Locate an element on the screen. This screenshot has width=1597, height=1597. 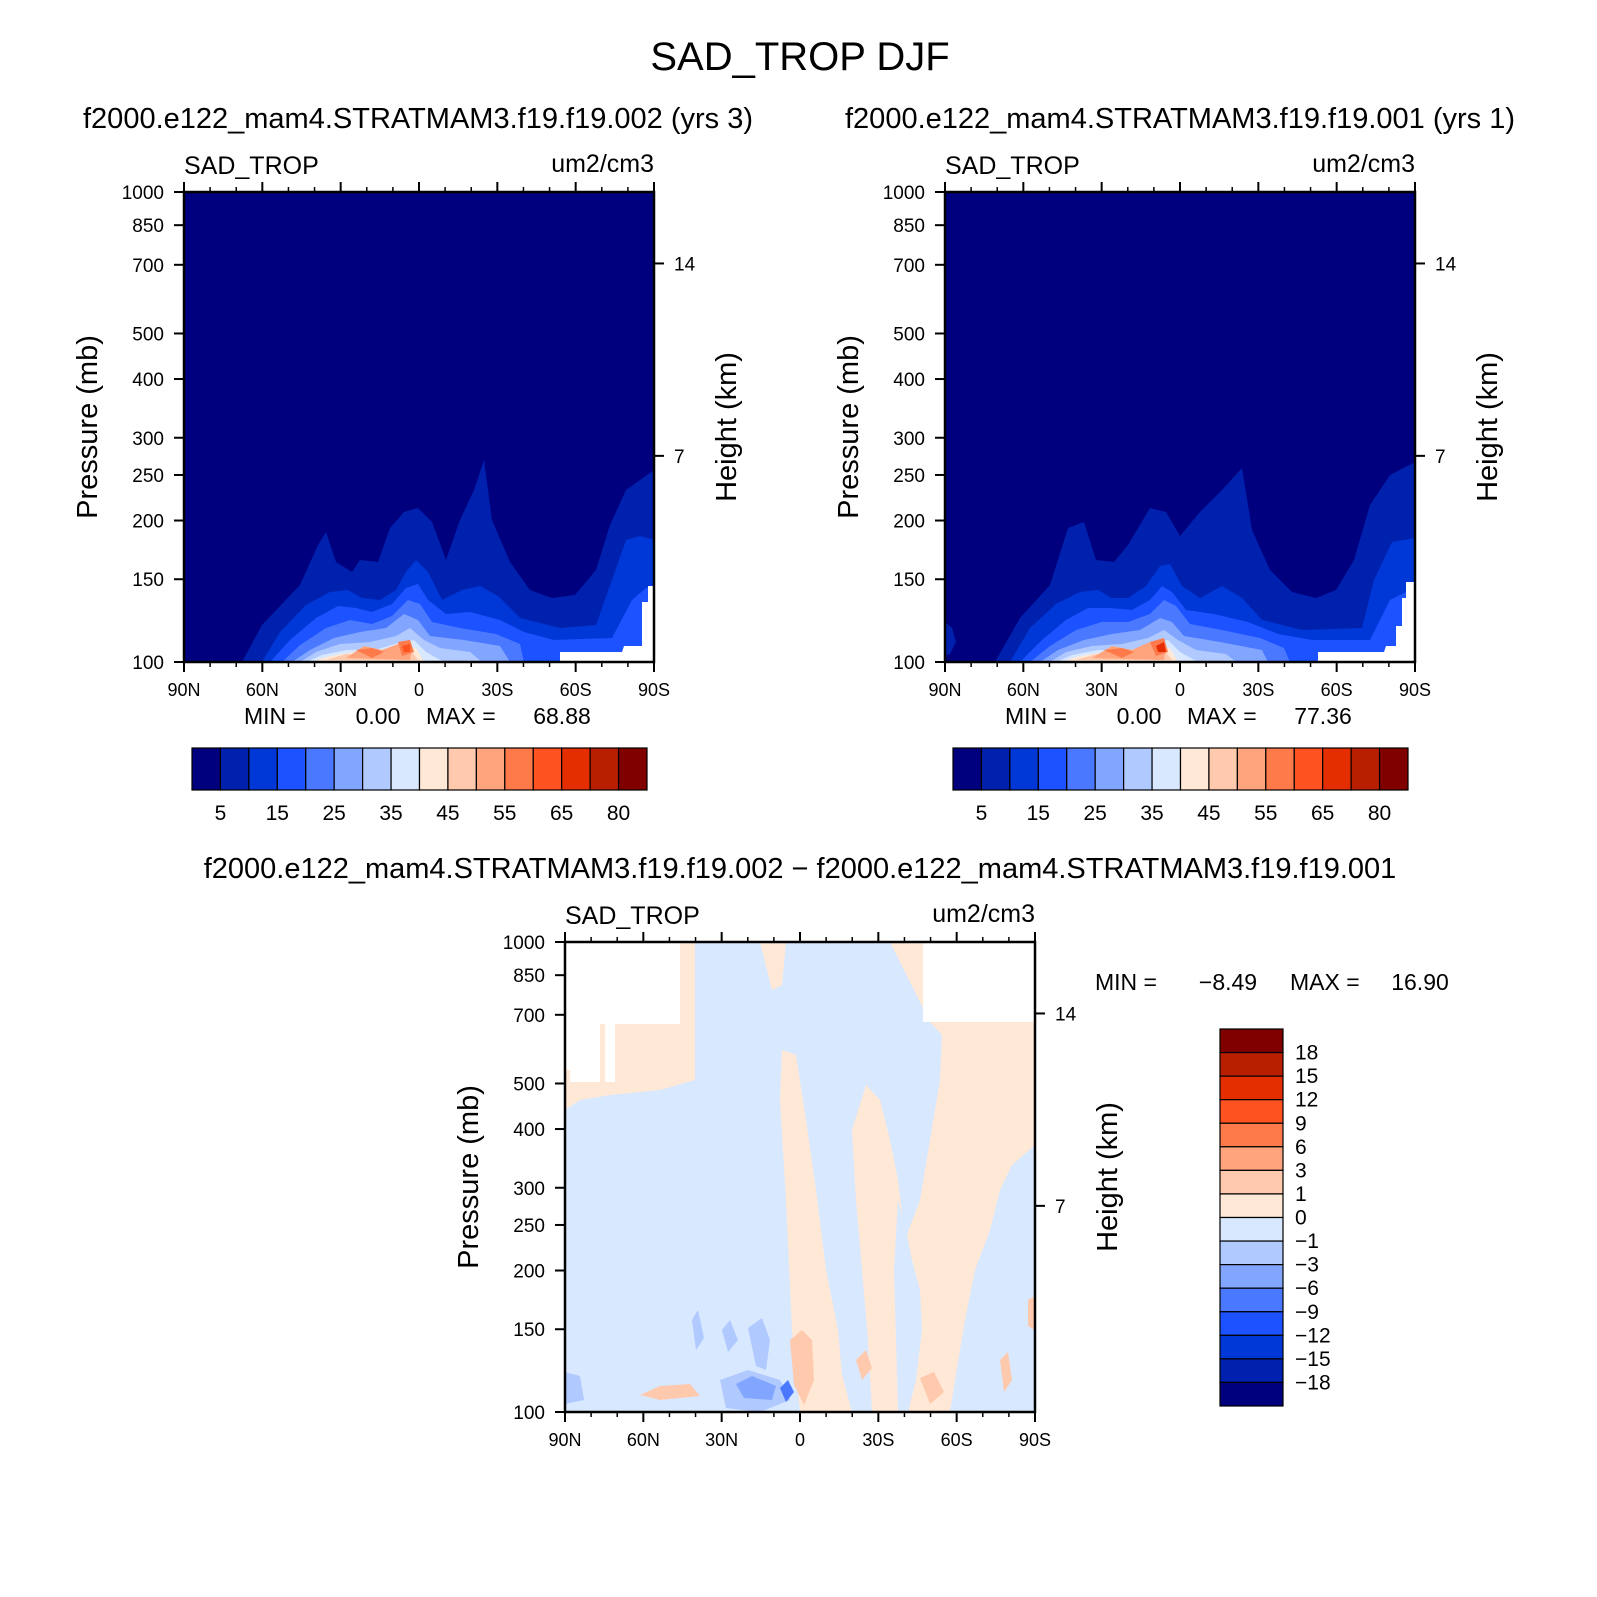
colorbar-left: 5 15 25 35 45 55 65 80 is located at coordinates (419, 786).